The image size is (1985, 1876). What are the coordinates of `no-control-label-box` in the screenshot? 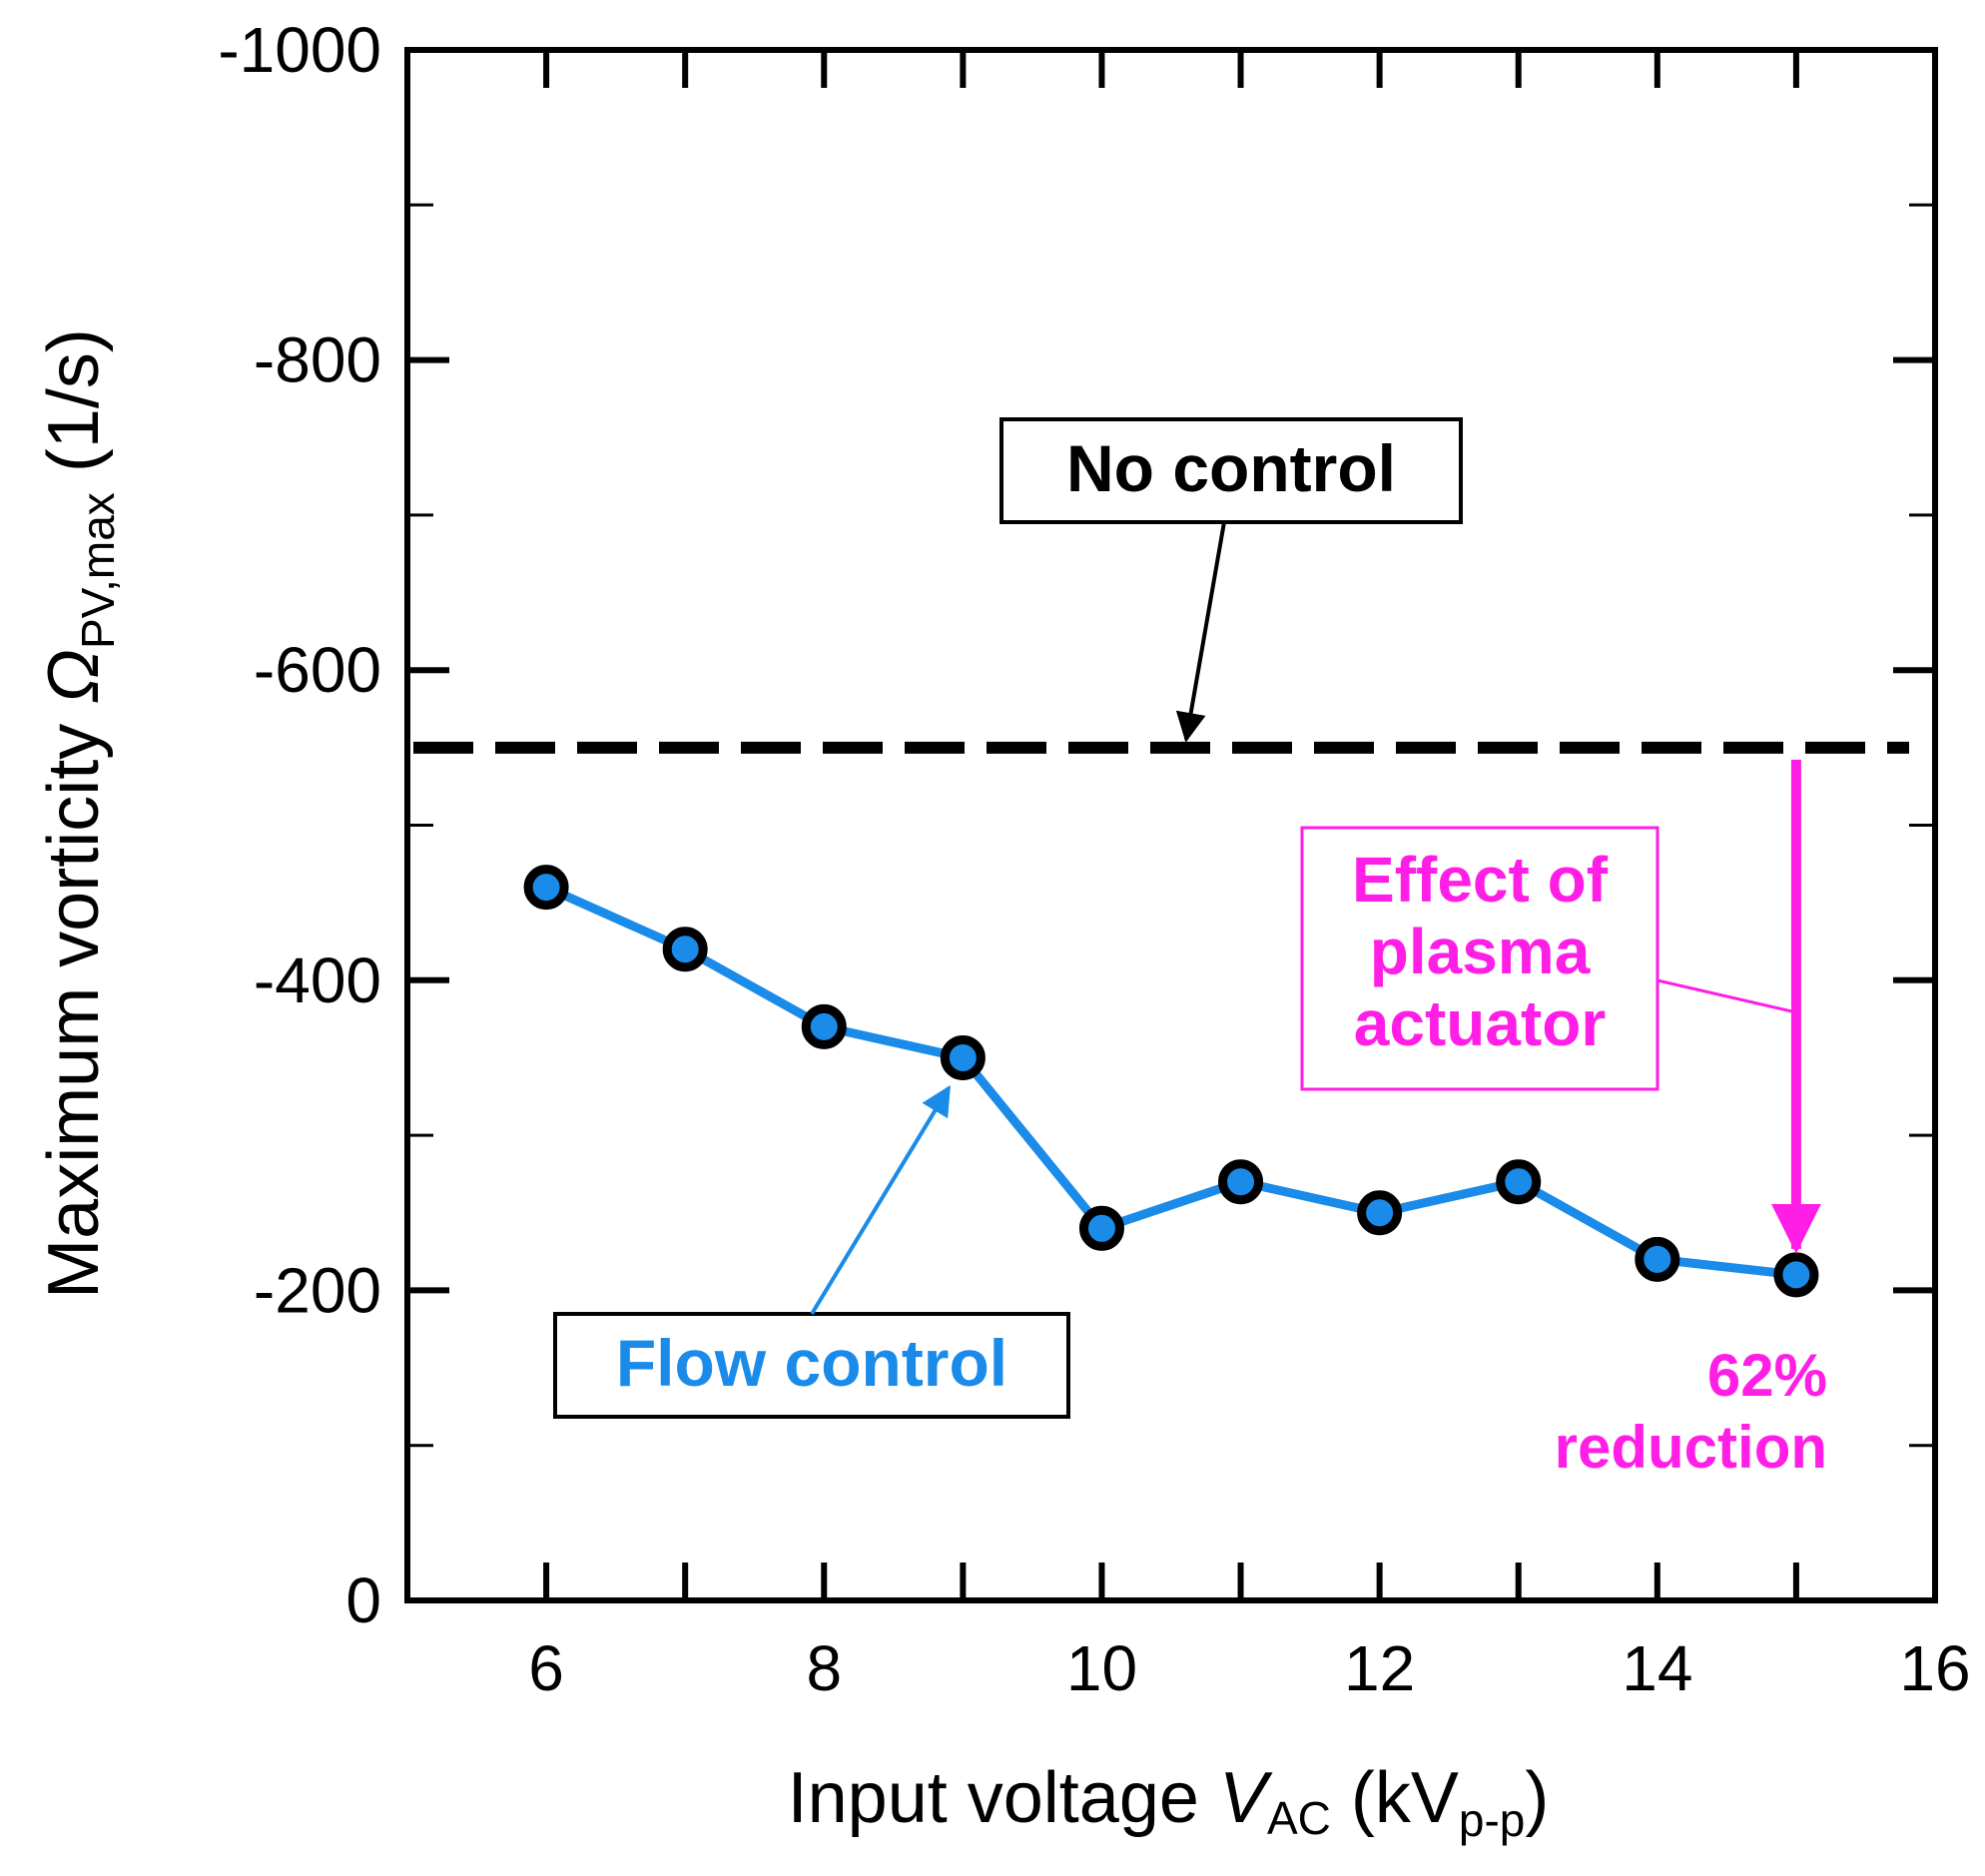 It's located at (1231, 470).